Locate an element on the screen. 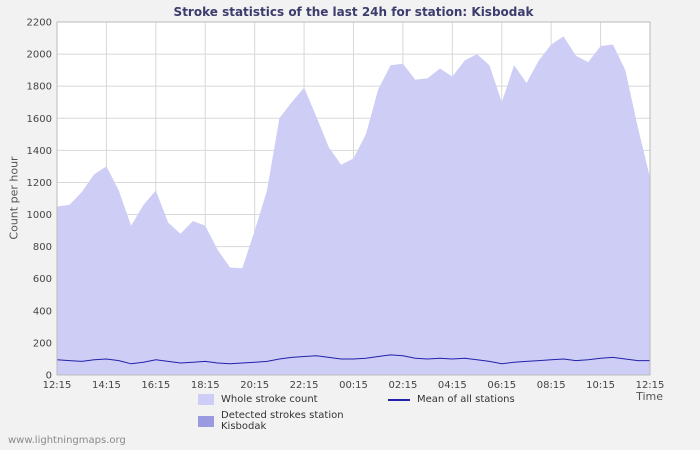  y-tick-label: 2200 is located at coordinates (39, 23).